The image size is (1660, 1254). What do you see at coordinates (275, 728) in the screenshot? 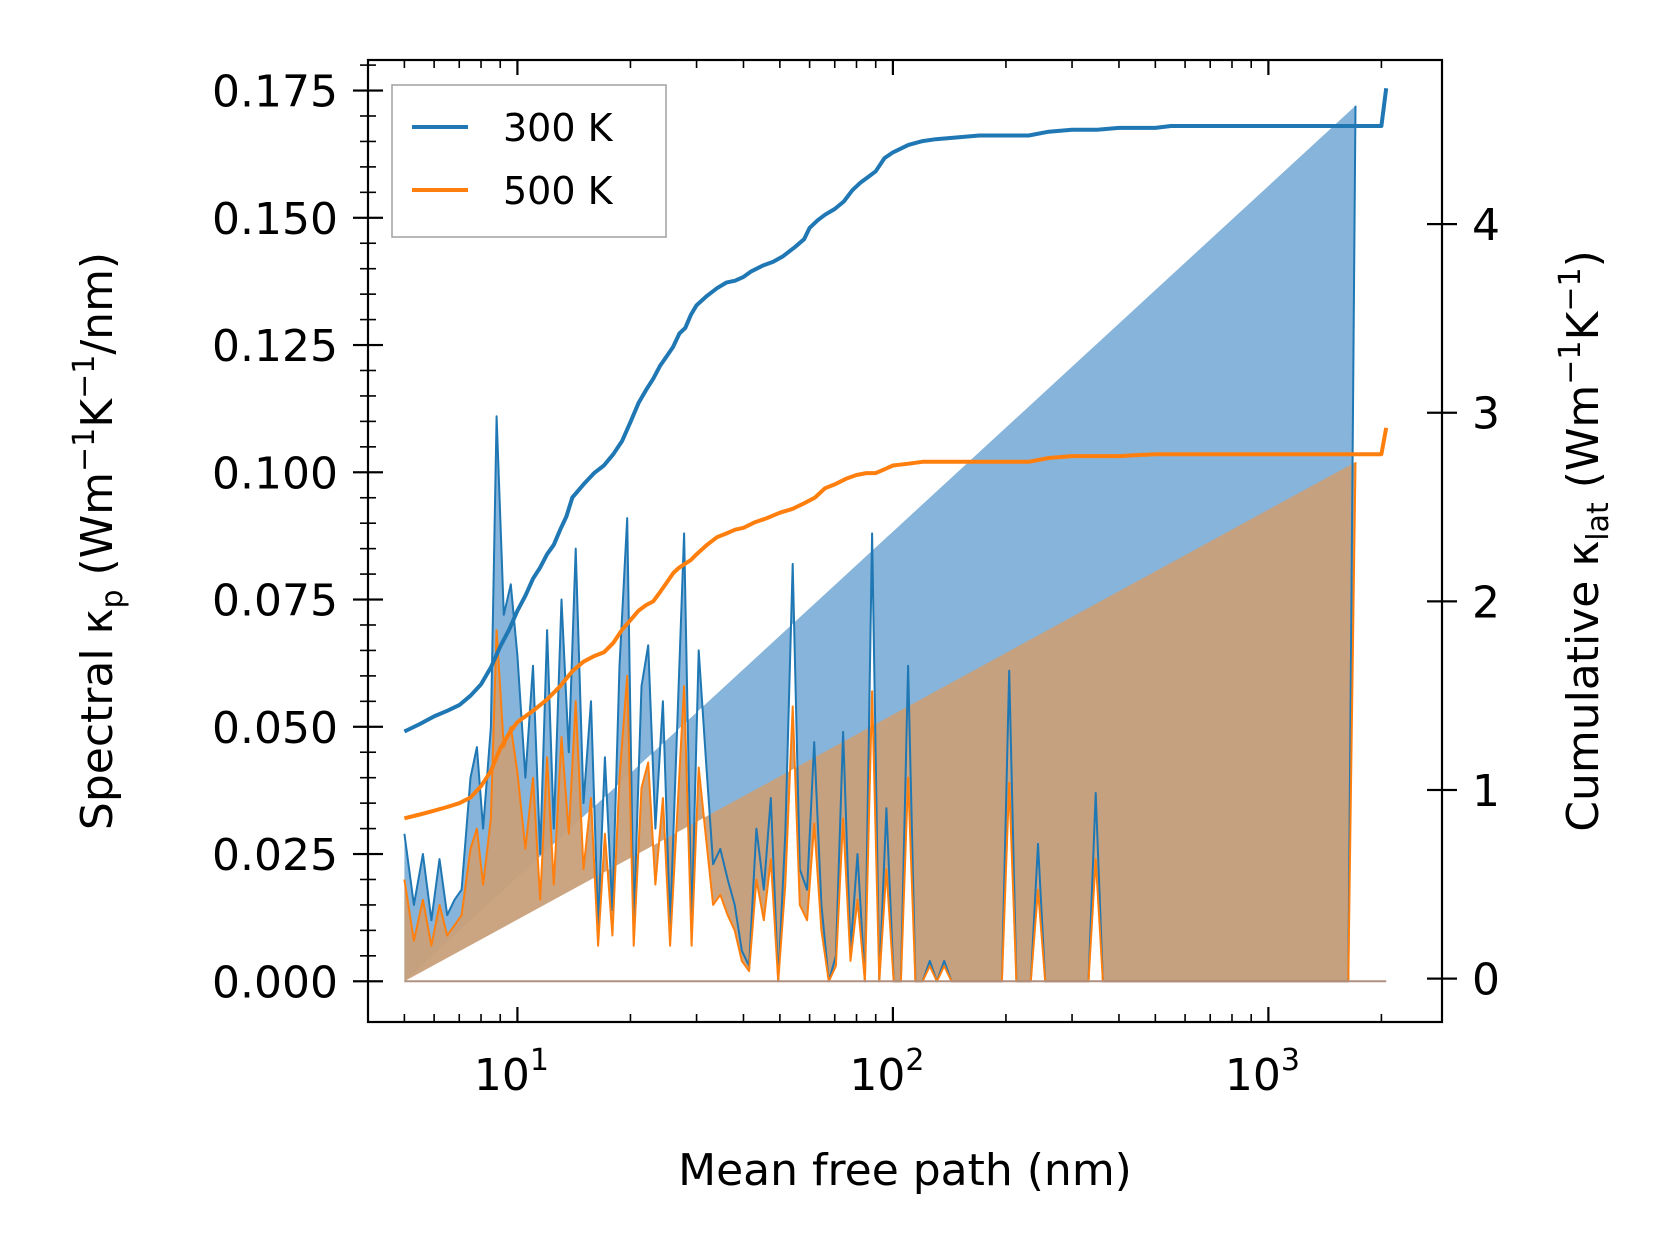
I see `y-left-tick-label: 0.050` at bounding box center [275, 728].